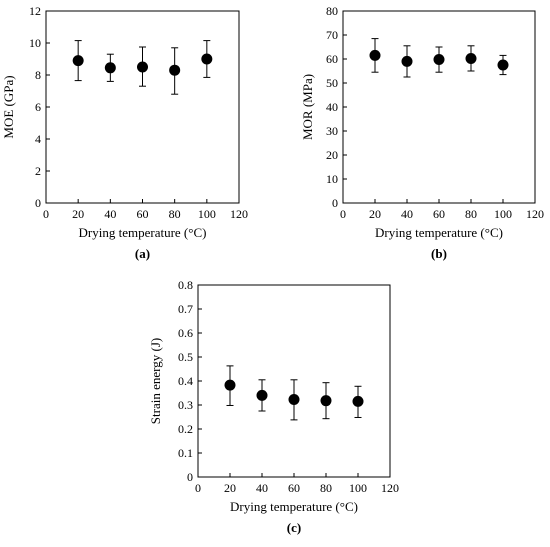 The width and height of the screenshot is (550, 547). Describe the element at coordinates (185, 357) in the screenshot. I see `y-tick-label: 0.5` at that location.